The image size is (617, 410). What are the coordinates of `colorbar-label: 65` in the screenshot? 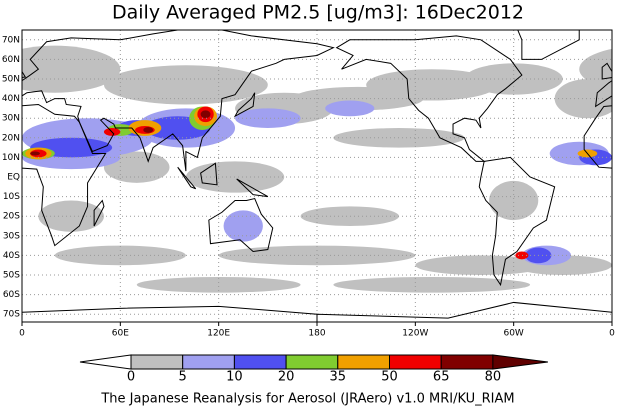 It's located at (441, 377).